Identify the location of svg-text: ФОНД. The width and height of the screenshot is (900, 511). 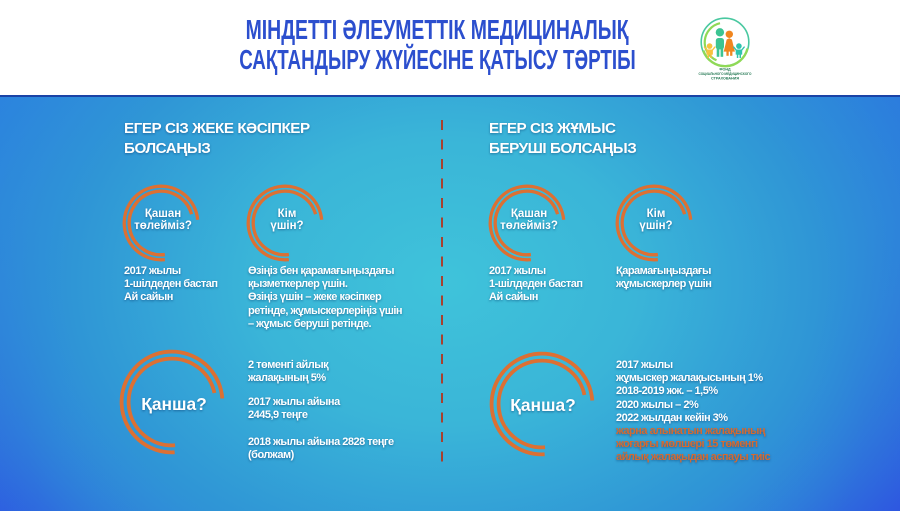
(725, 70).